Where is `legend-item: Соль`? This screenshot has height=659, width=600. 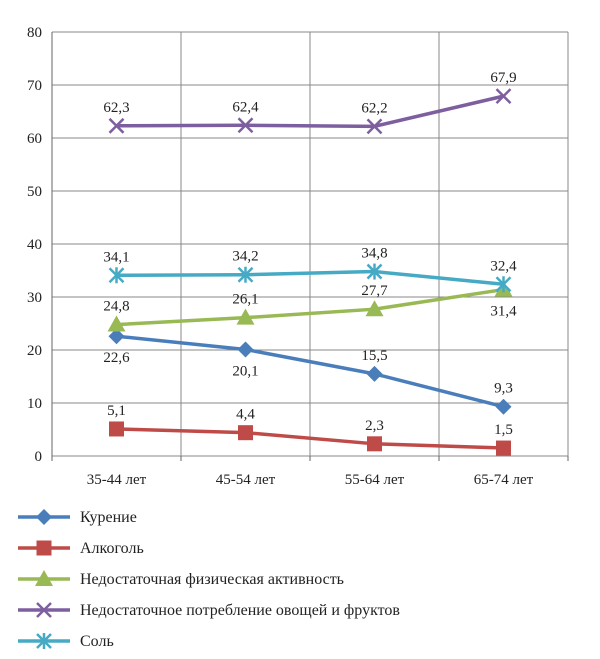
legend-item: Соль is located at coordinates (66, 641).